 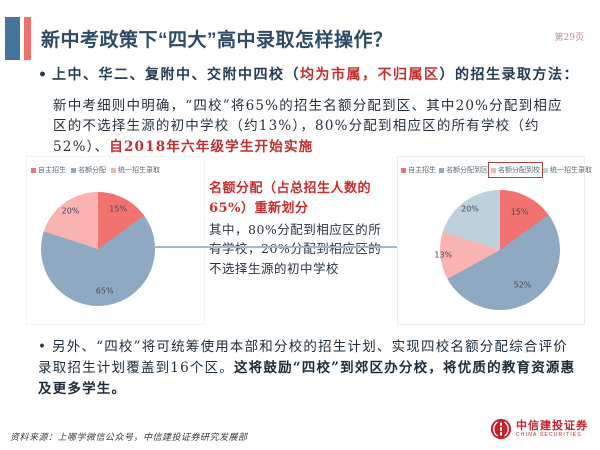 What do you see at coordinates (98, 249) in the screenshot?
I see `left-pie-chart: 15% 65% 20%` at bounding box center [98, 249].